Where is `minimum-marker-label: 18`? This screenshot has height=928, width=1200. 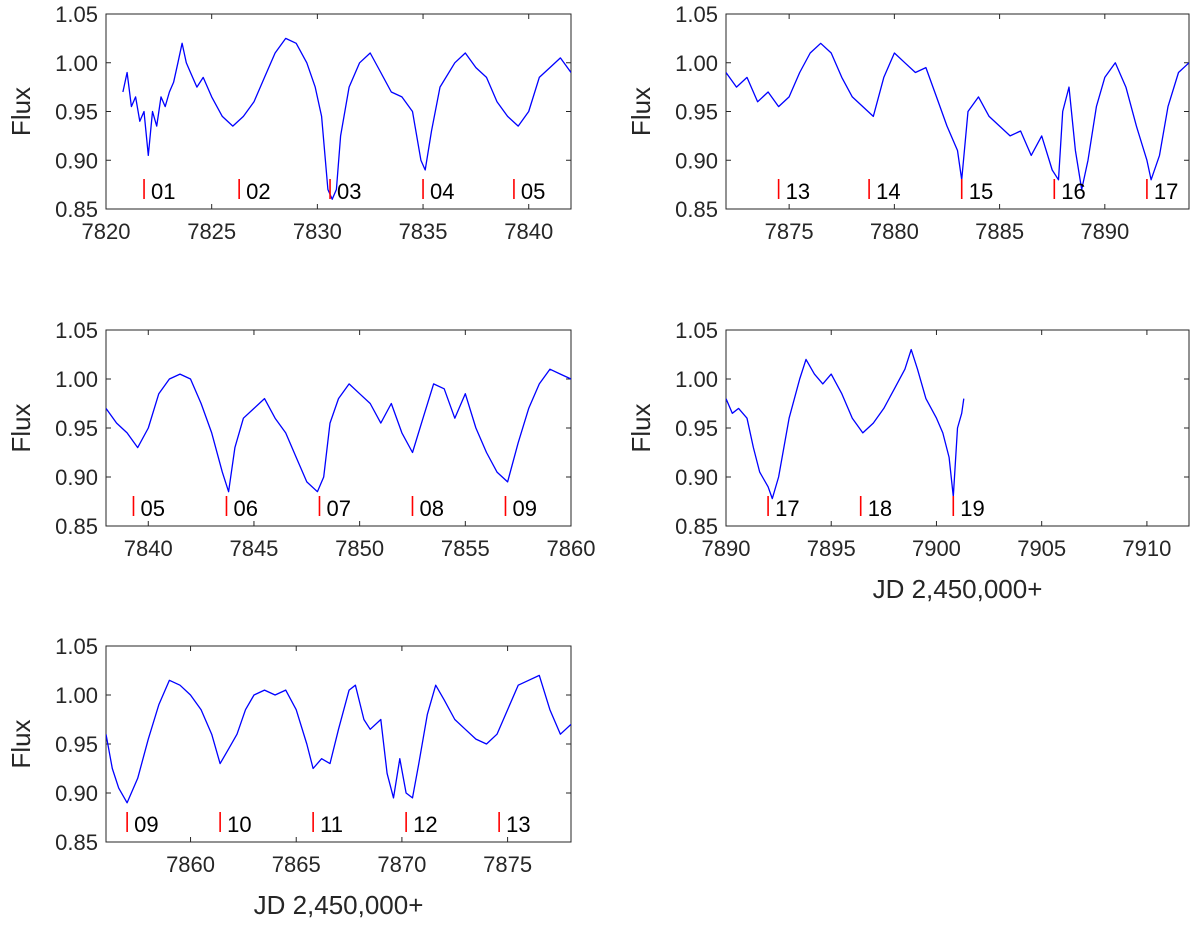 minimum-marker-label: 18 is located at coordinates (880, 508).